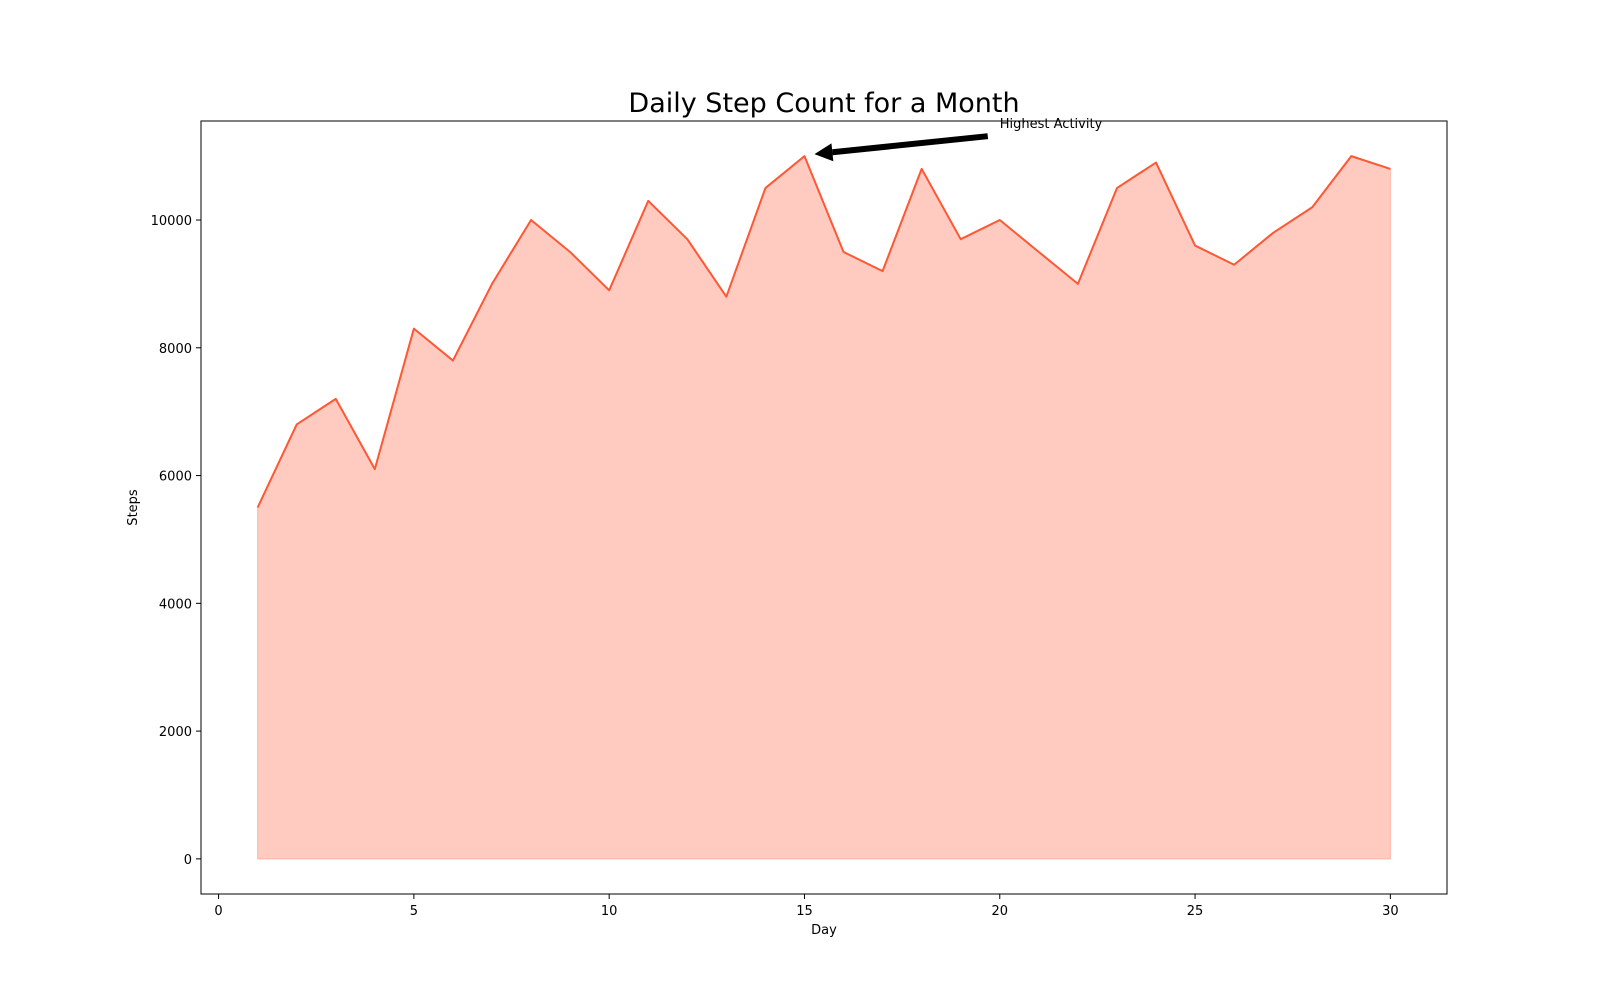  I want to click on y-tick-label: 0, so click(188, 860).